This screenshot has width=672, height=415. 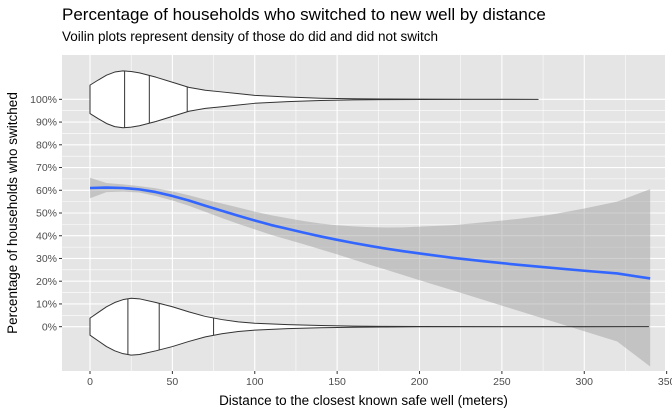 I want to click on x-tick-label: 250, so click(x=502, y=382).